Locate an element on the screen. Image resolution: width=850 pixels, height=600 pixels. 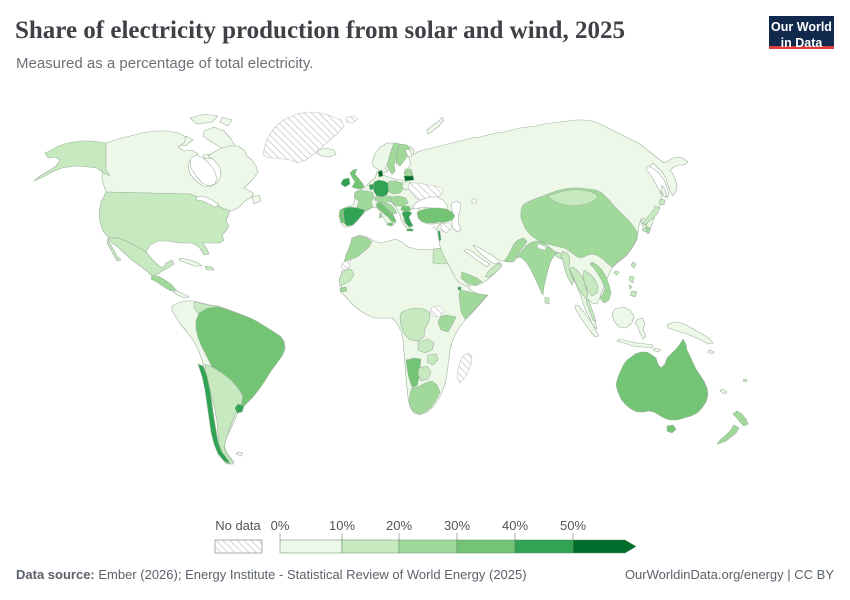
svg-text: 40% is located at coordinates (515, 525).